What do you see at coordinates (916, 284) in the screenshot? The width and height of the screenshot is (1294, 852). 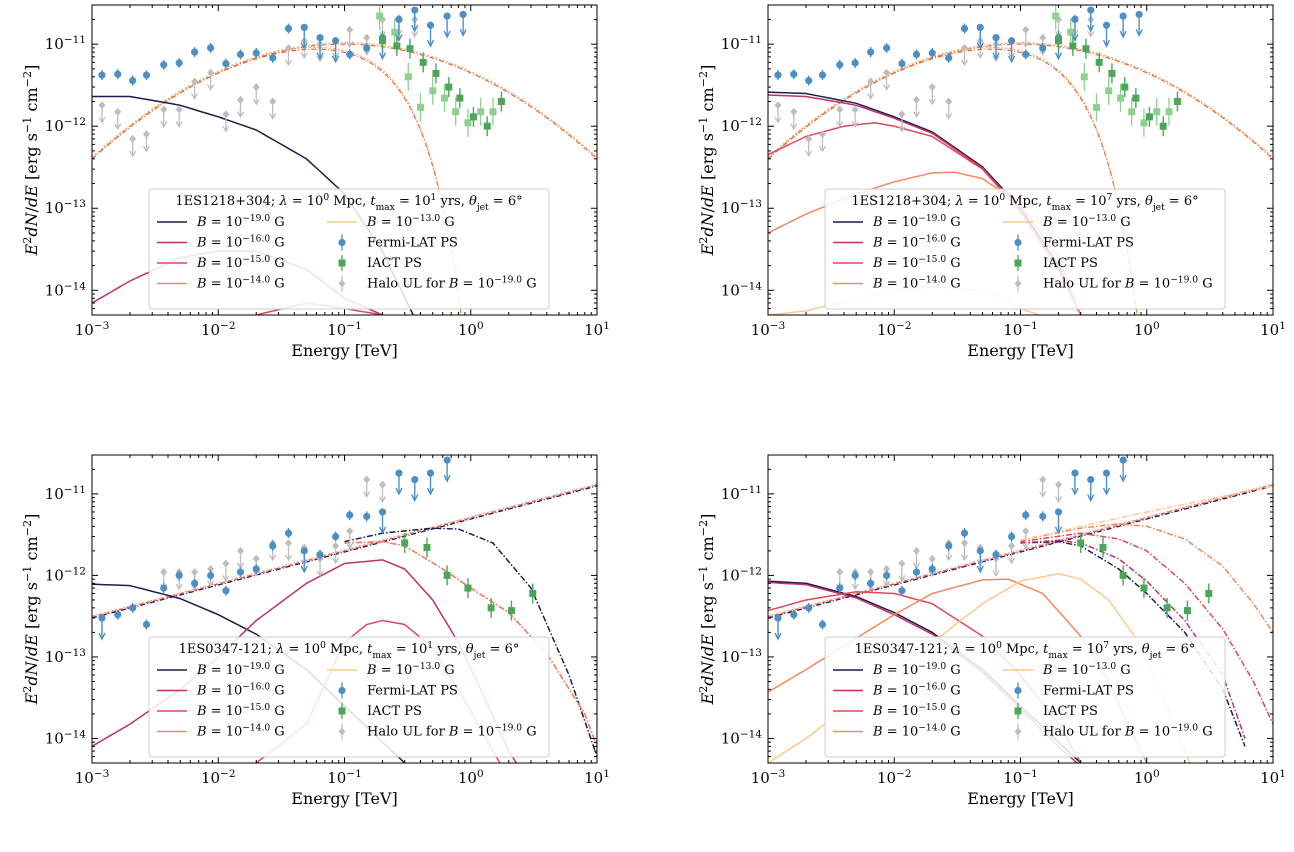 I see `legend-entry-label: B = 10−14.0 G` at bounding box center [916, 284].